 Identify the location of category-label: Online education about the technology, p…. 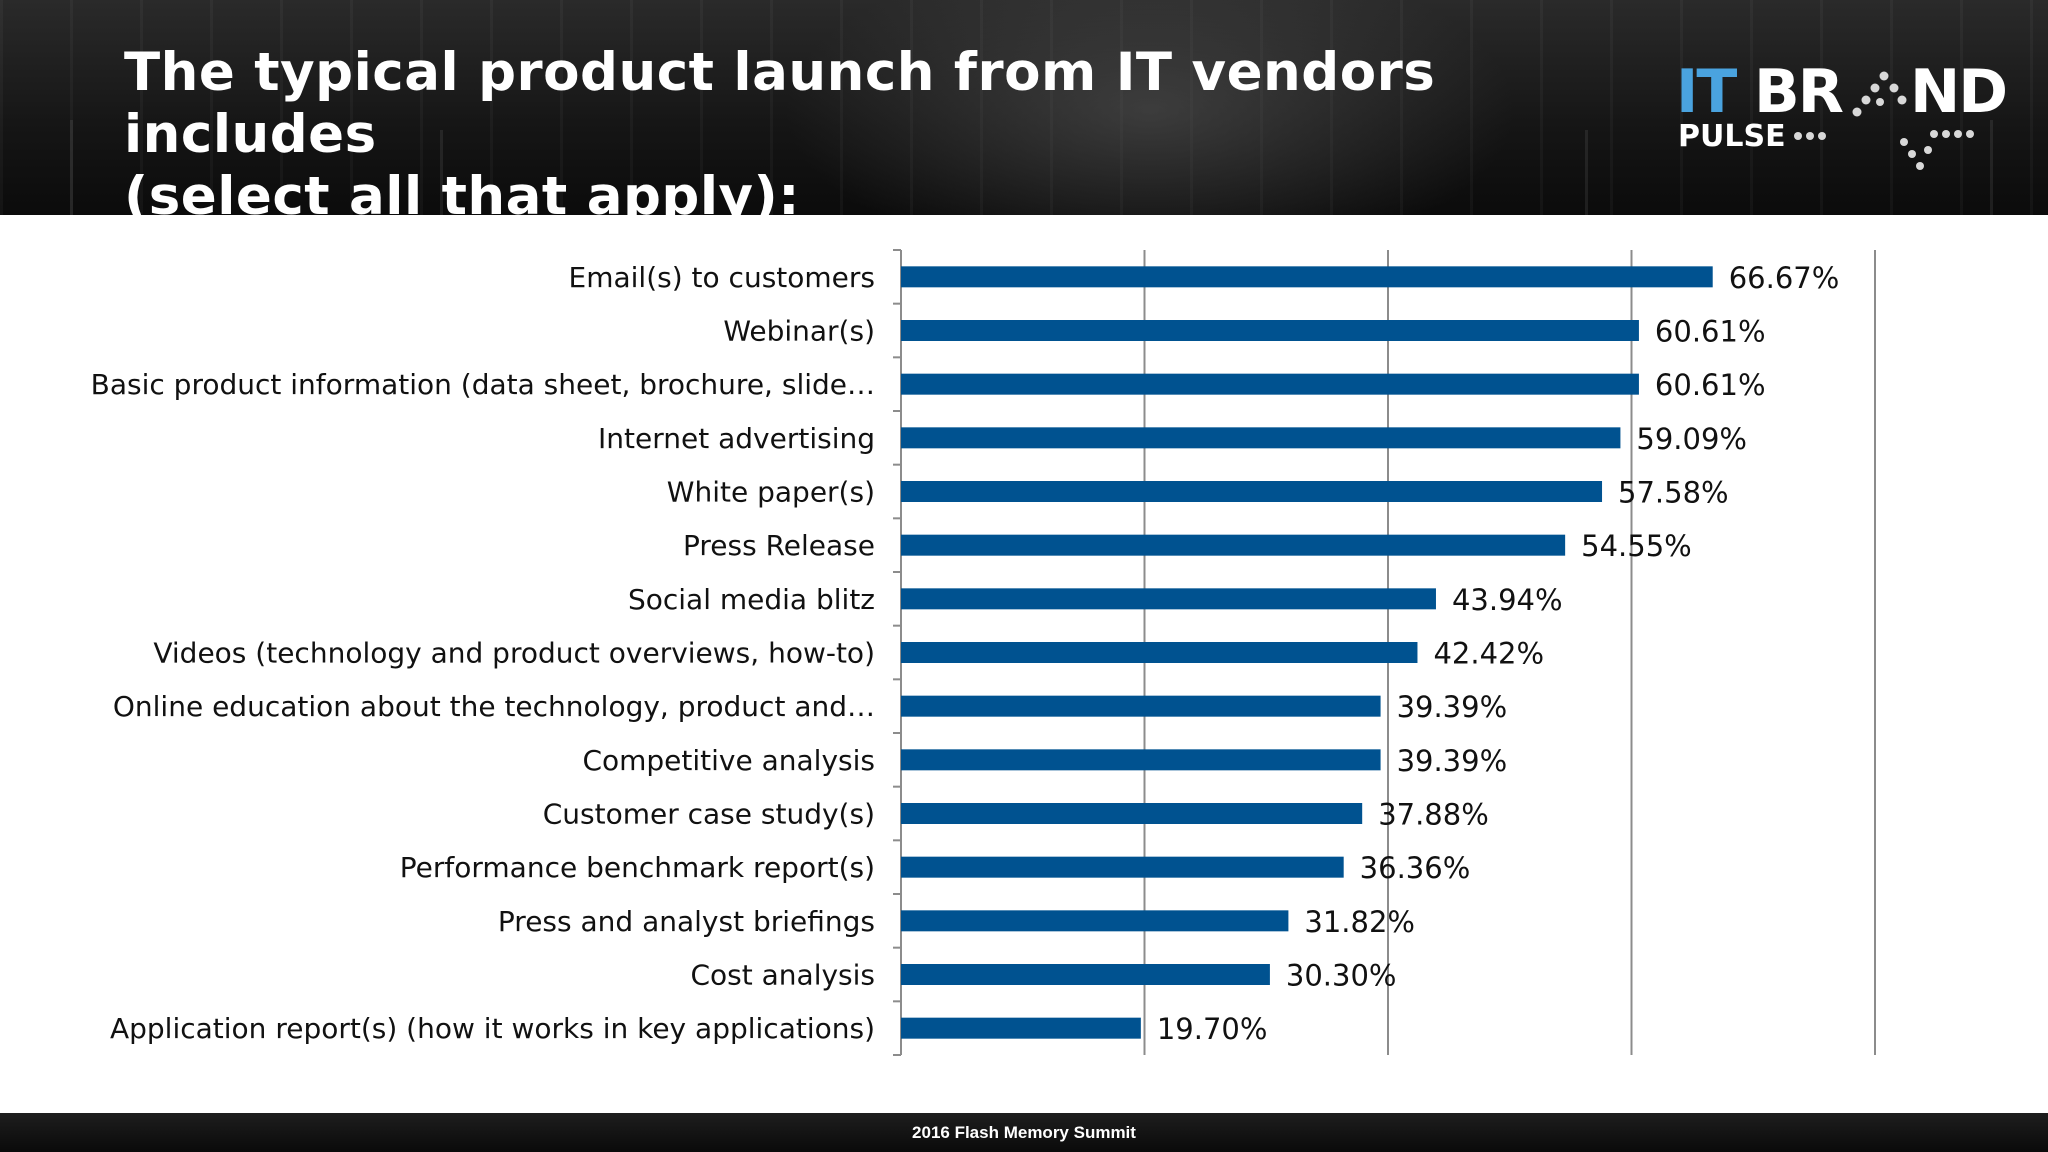
(494, 706).